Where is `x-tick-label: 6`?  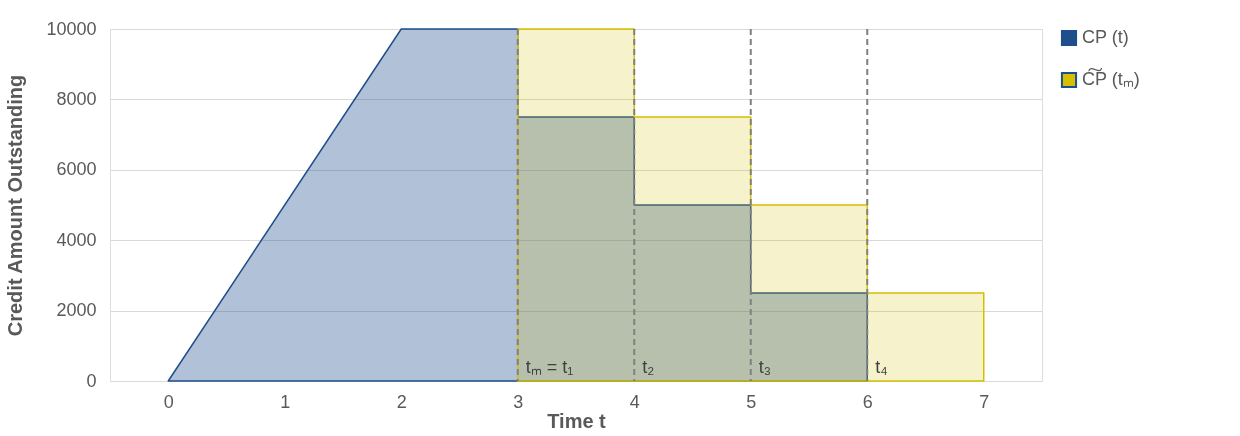 x-tick-label: 6 is located at coordinates (867, 401).